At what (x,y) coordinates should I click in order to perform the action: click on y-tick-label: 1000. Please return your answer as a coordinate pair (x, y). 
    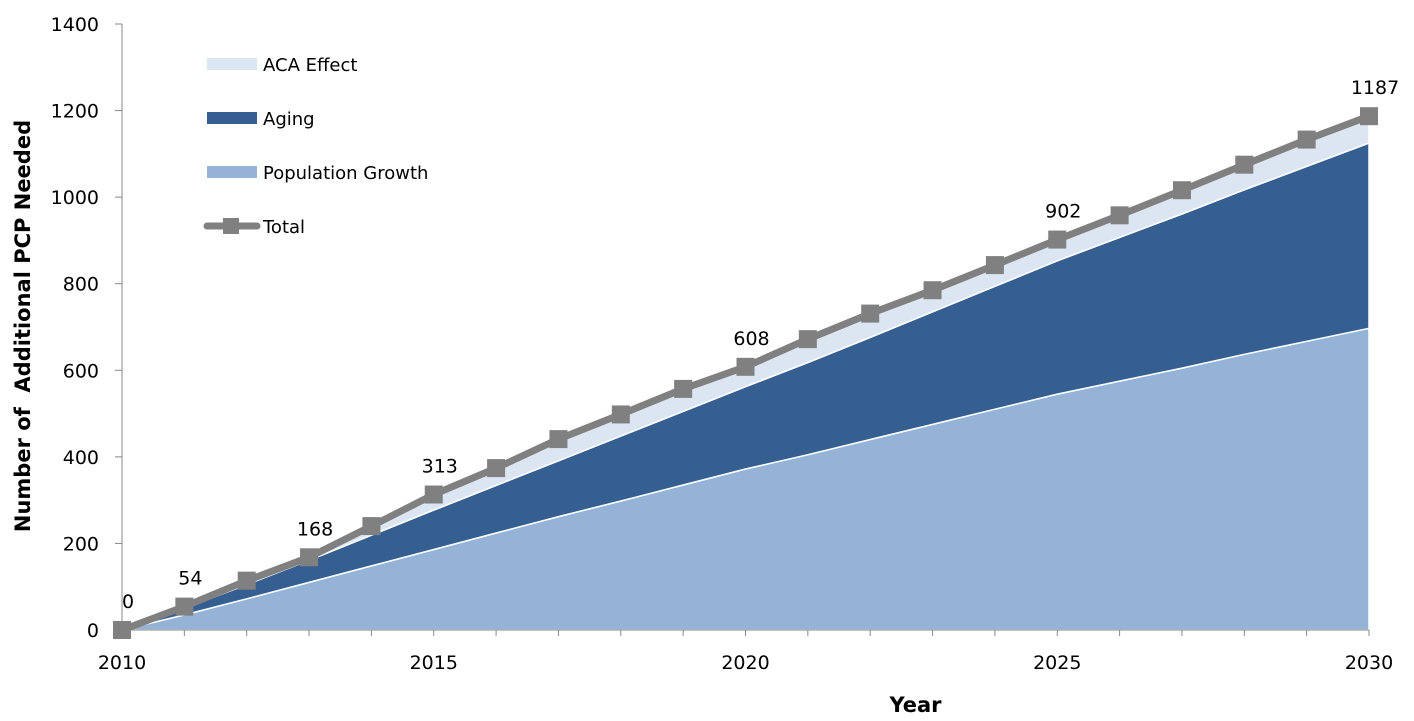
    Looking at the image, I should click on (75, 198).